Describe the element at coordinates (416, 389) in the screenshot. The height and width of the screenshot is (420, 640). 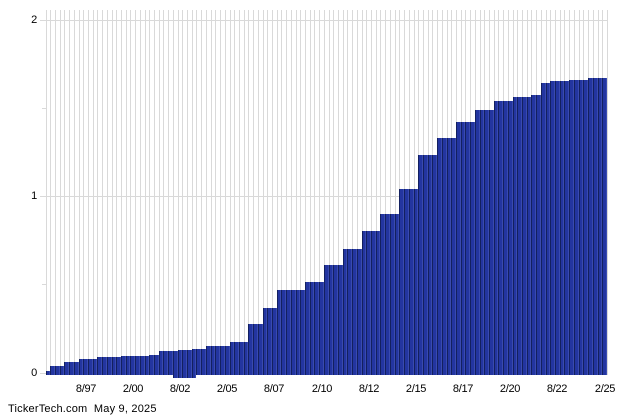
I see `x-axis-label: 2/15` at that location.